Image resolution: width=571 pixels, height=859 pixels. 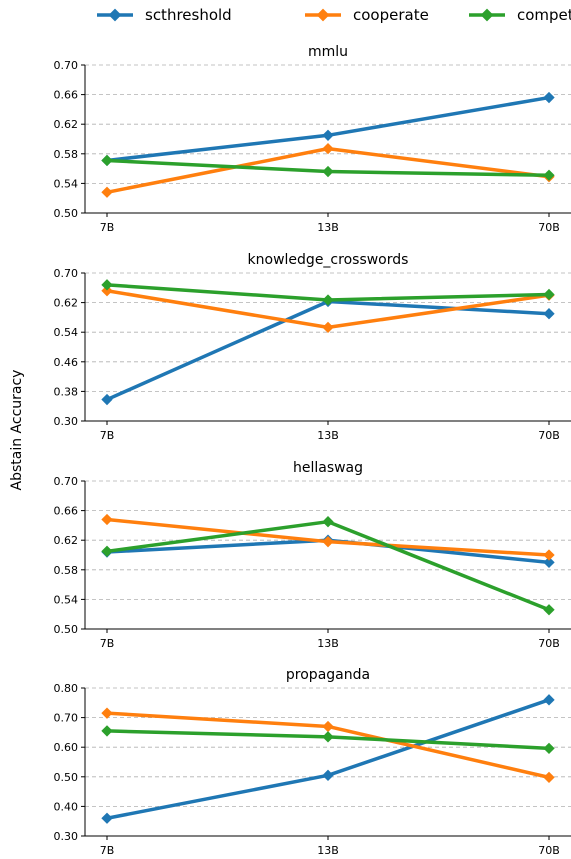 I want to click on legend-label: scthreshold, so click(x=188, y=15).